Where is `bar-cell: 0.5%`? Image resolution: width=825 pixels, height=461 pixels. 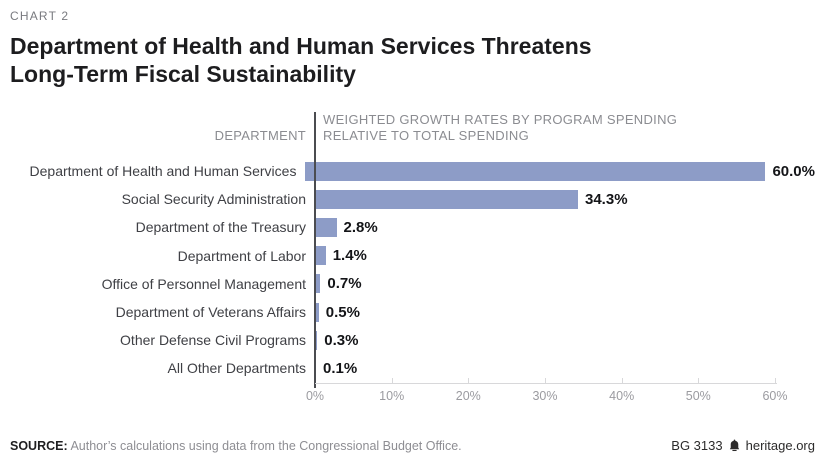
bar-cell: 0.5% is located at coordinates (565, 312).